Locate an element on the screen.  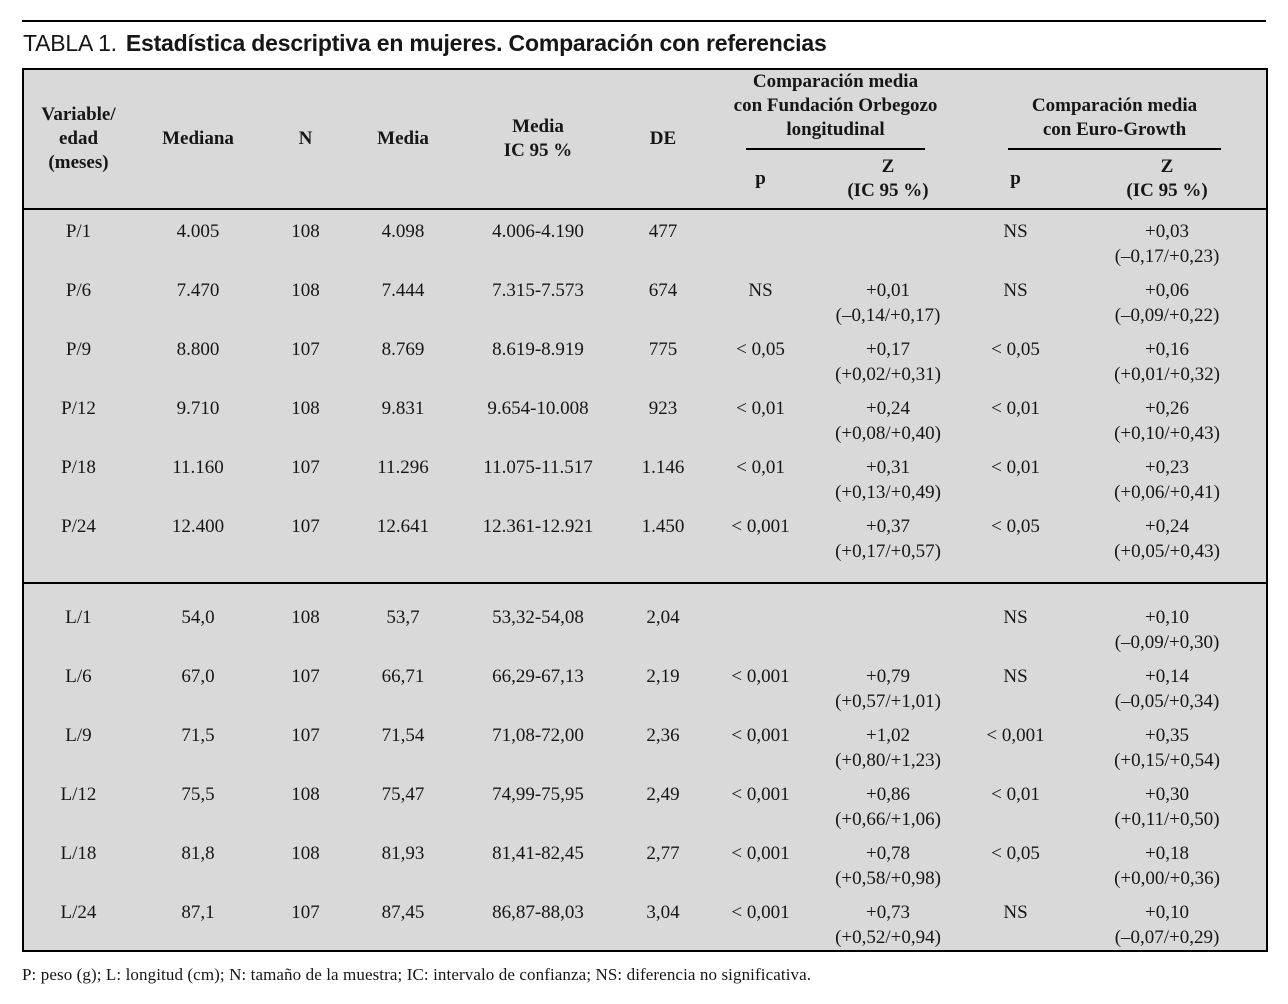
group-orbegozo-line2: con Fundación Orbegozo is located at coordinates (835, 105).